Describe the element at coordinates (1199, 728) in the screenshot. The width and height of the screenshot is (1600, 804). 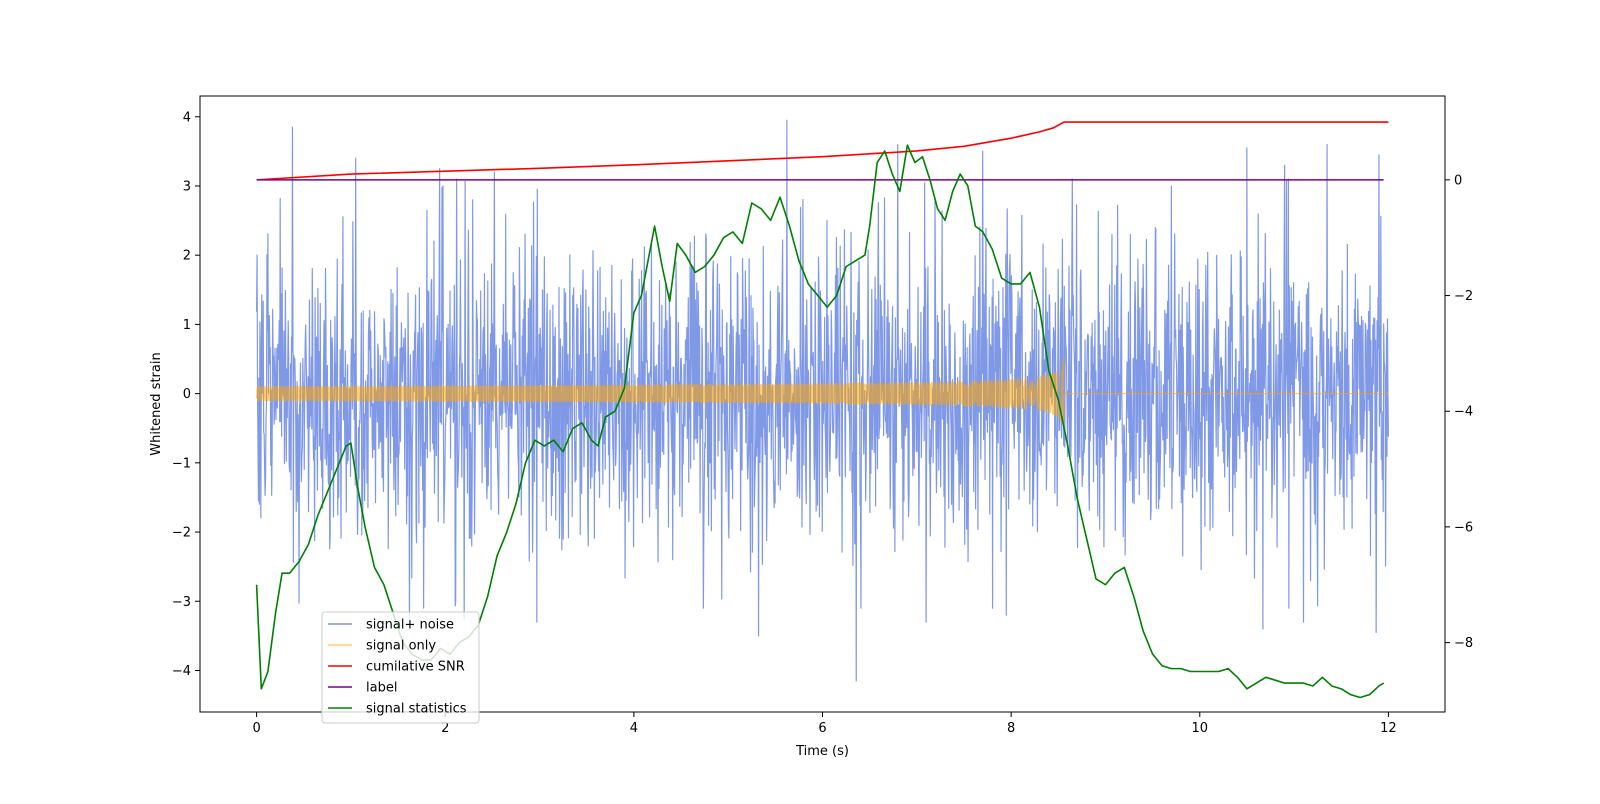
I see `x-tick-label: 10` at that location.